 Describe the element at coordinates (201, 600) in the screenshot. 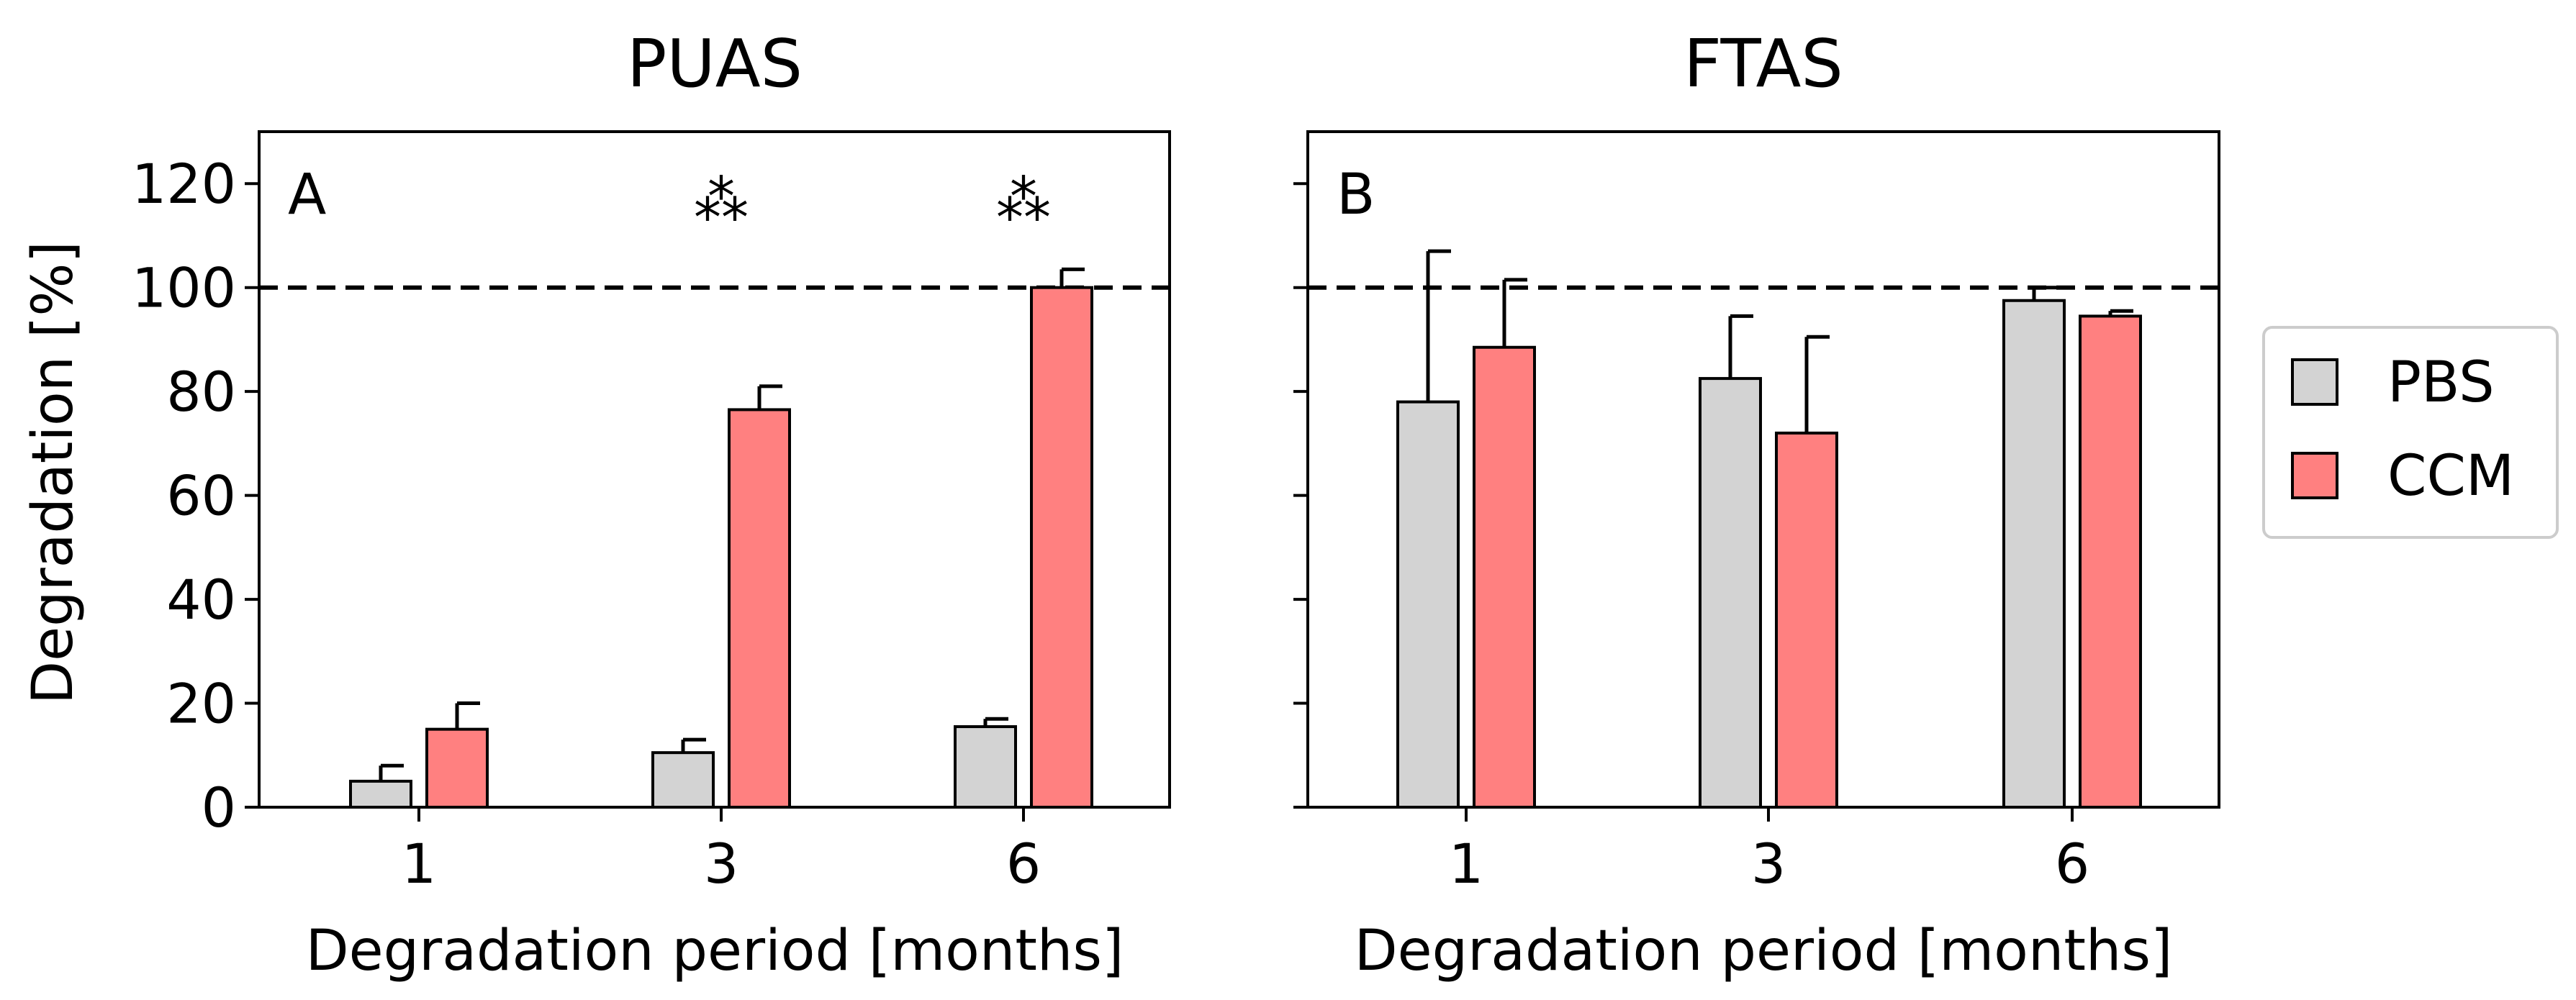

I see `y-tick-label: 40` at that location.